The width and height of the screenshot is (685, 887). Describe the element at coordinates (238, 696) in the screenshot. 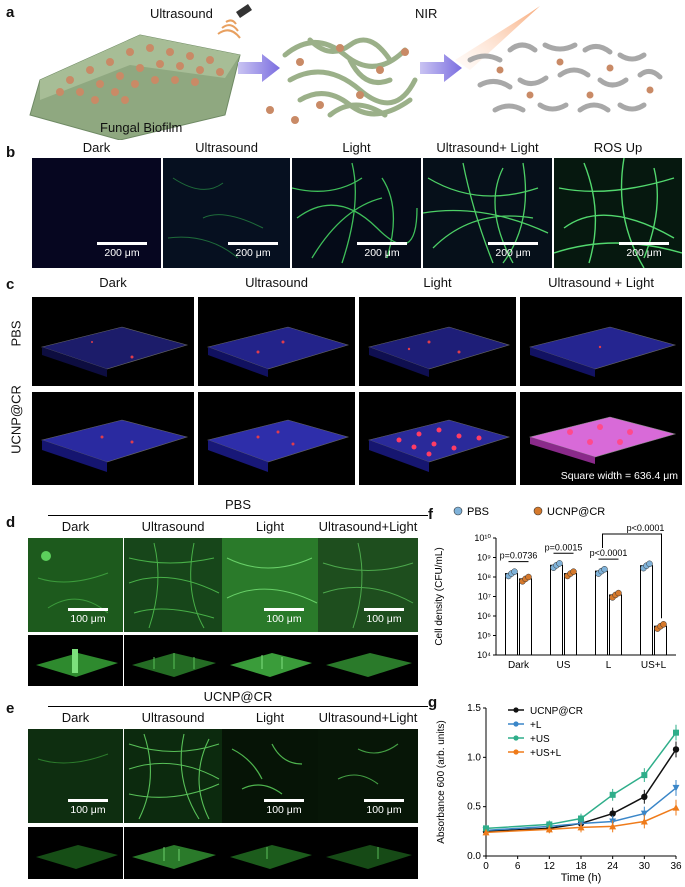

I see `panel-e-group-title: UCNP@CR` at that location.